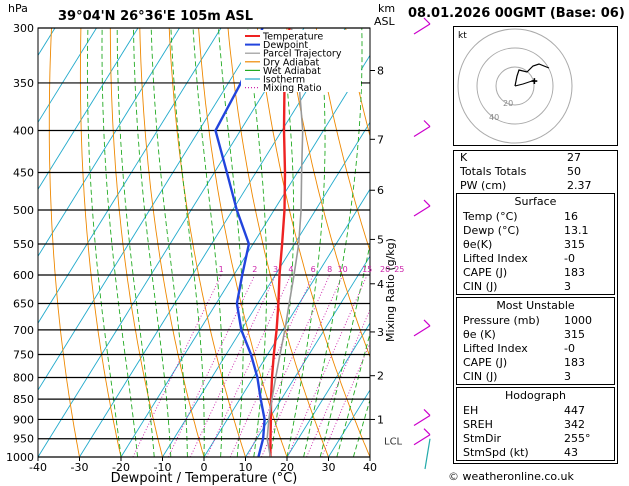  I want to click on x-tick-label: 30, so click(329, 467).